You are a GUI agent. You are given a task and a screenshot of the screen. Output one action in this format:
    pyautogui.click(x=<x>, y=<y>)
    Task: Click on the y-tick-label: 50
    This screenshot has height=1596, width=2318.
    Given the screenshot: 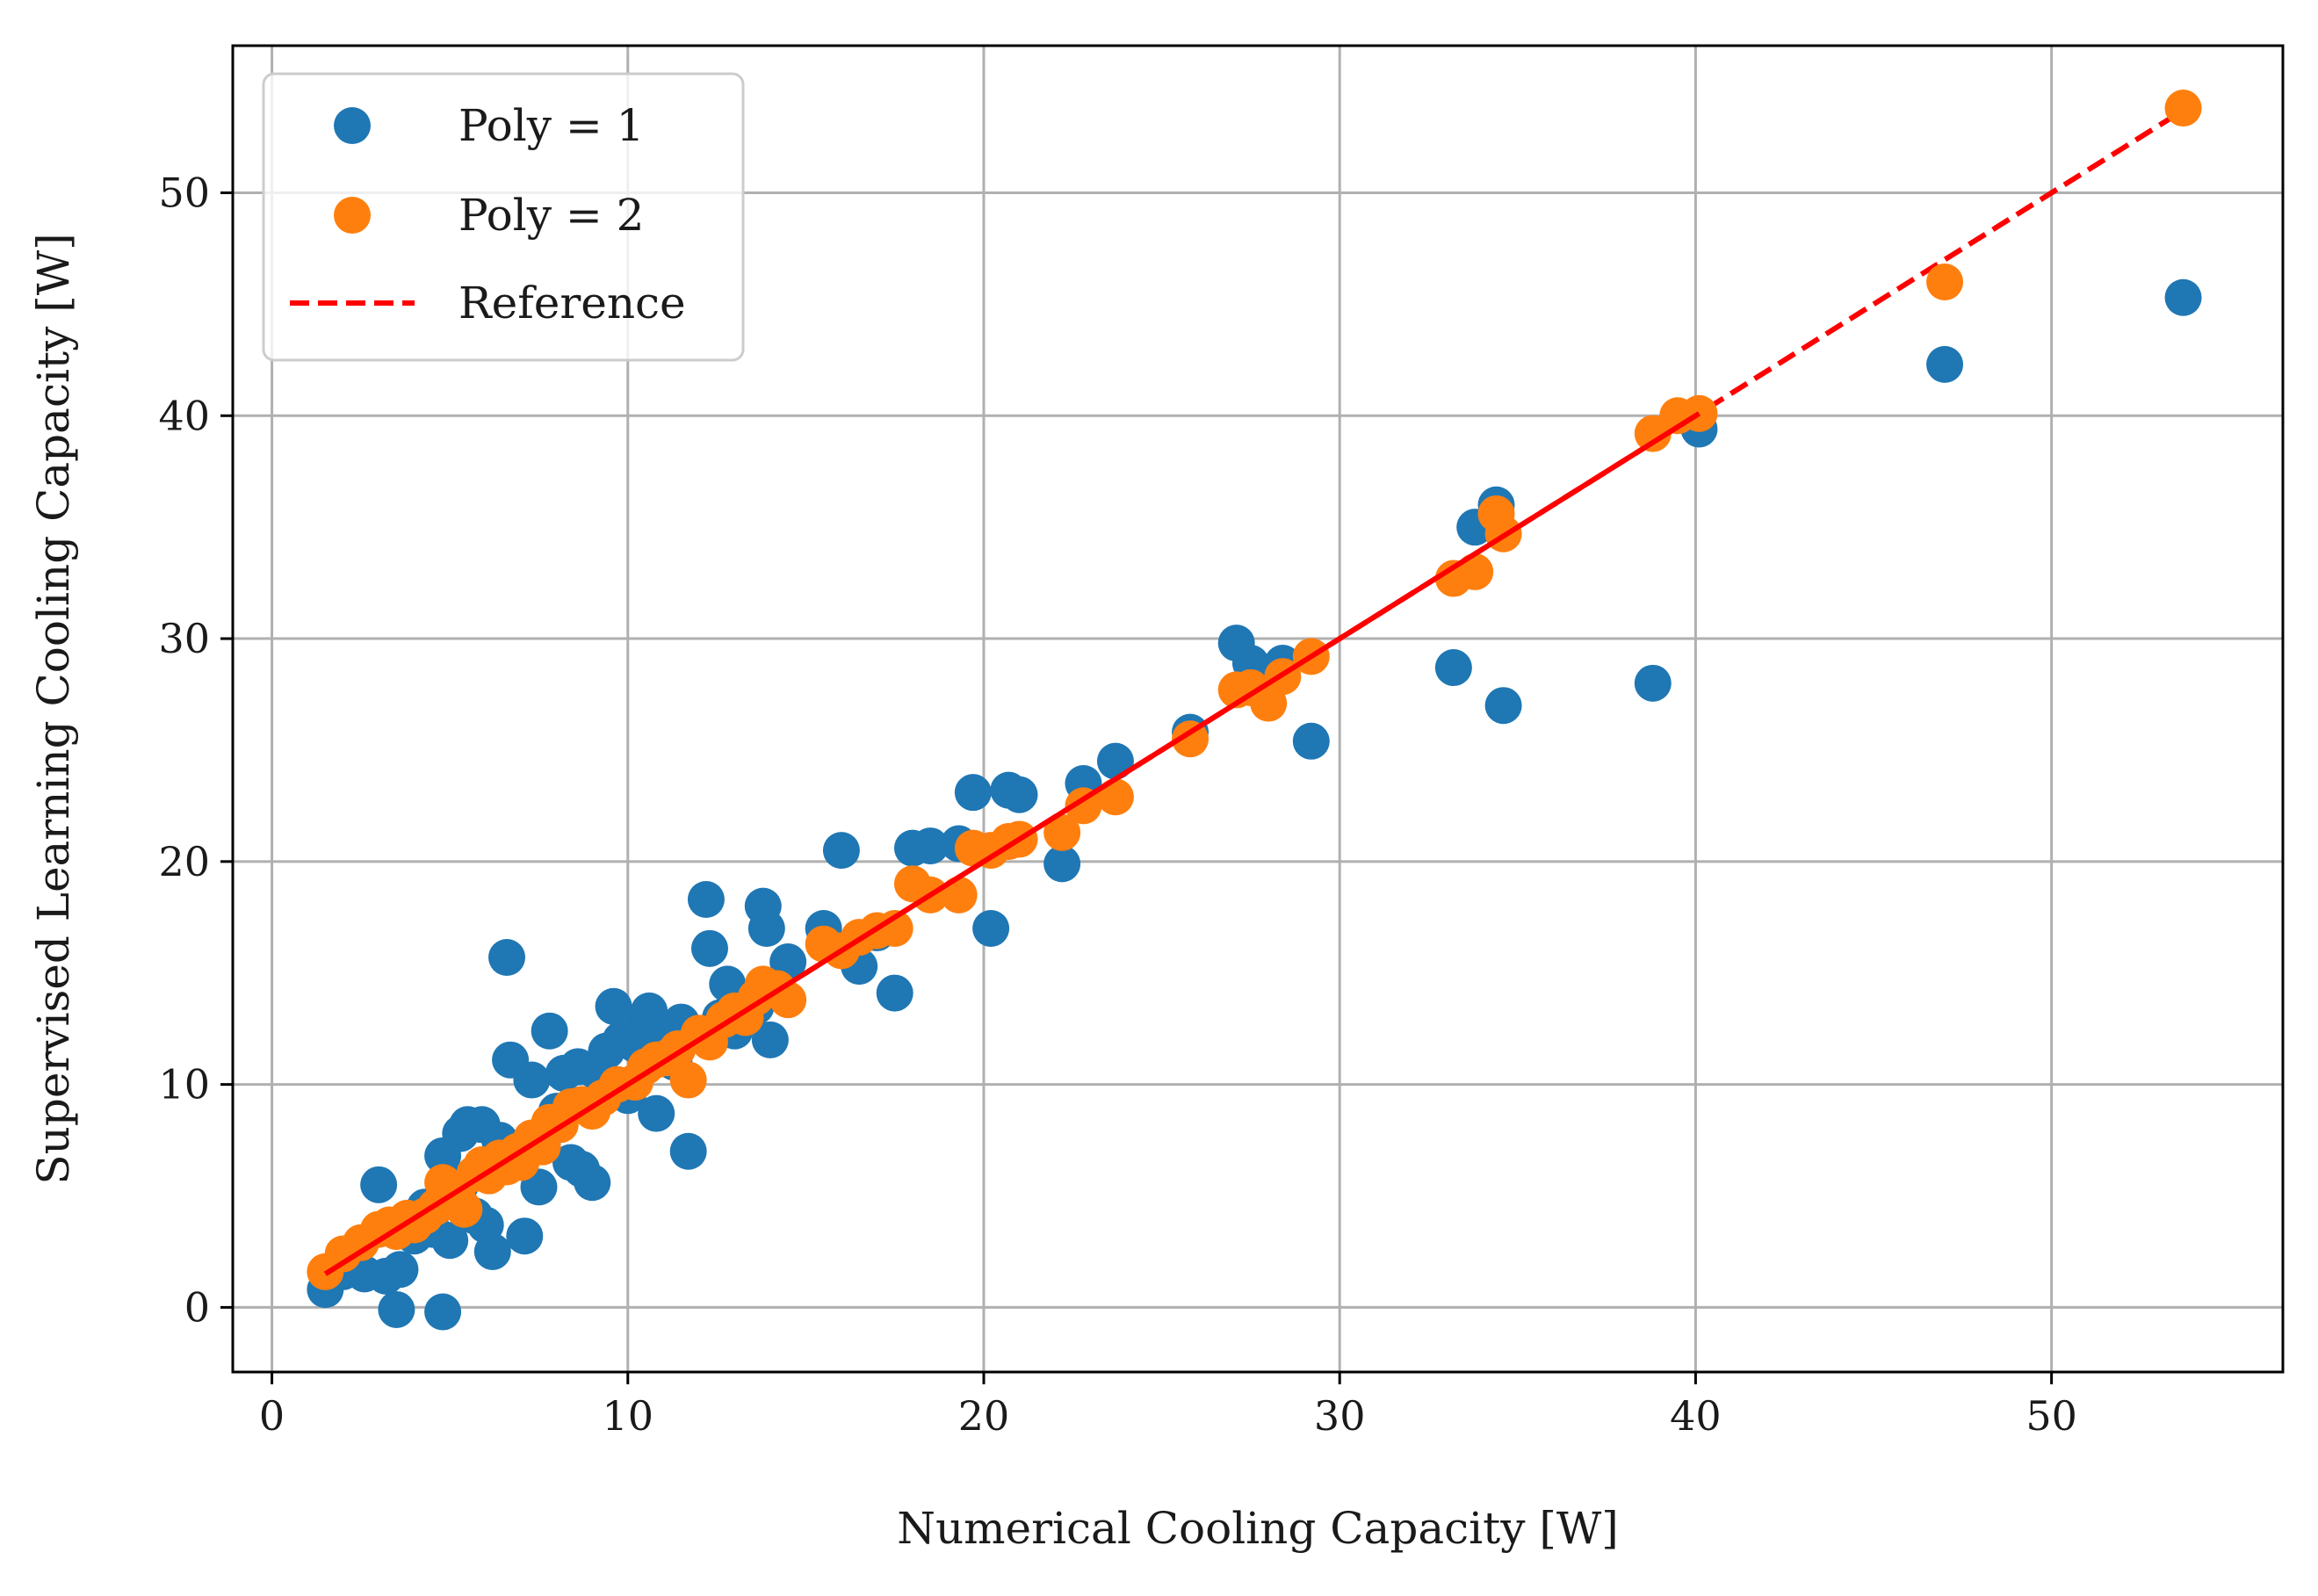 What is the action you would take?
    pyautogui.click(x=184, y=192)
    